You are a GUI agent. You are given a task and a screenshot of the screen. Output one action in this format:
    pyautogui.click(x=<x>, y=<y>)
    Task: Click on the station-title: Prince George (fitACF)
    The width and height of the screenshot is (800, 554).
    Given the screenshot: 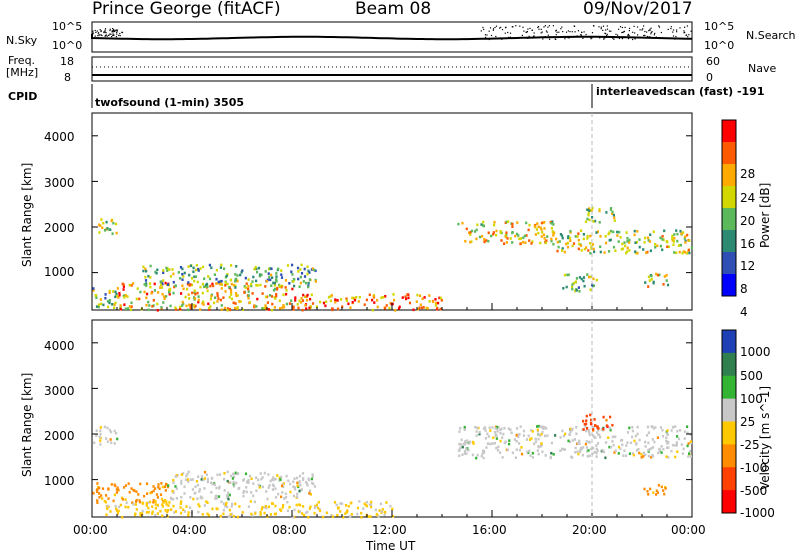 What is the action you would take?
    pyautogui.click(x=186, y=9)
    